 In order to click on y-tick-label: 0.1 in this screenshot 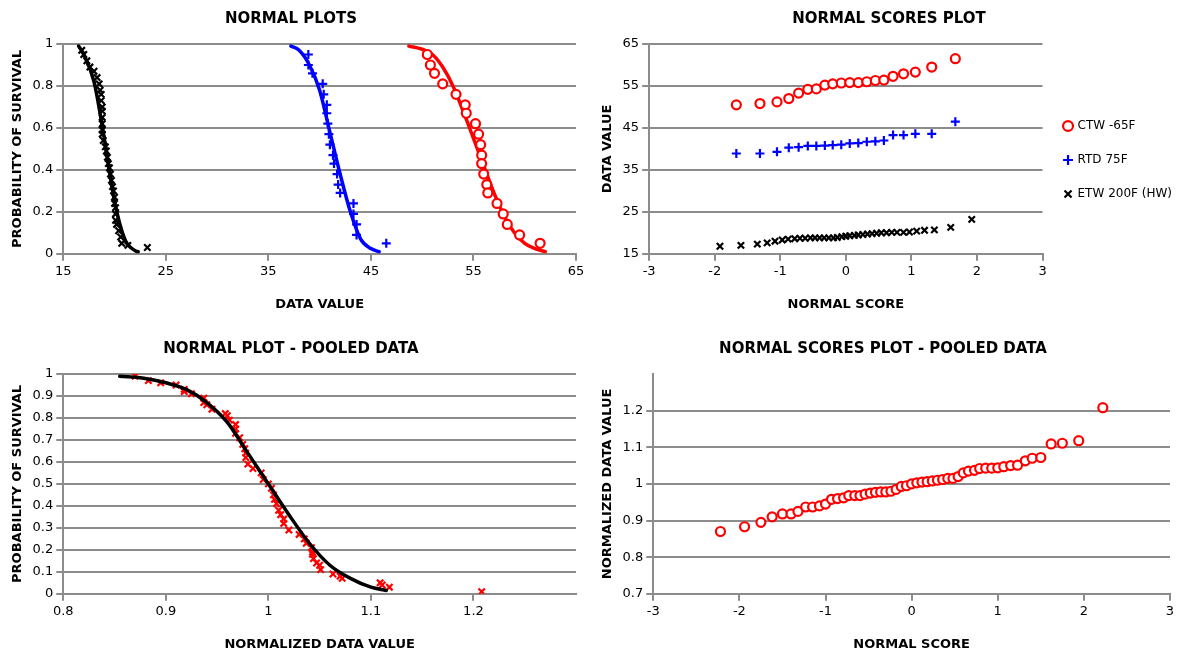, I will do `click(43, 571)`.